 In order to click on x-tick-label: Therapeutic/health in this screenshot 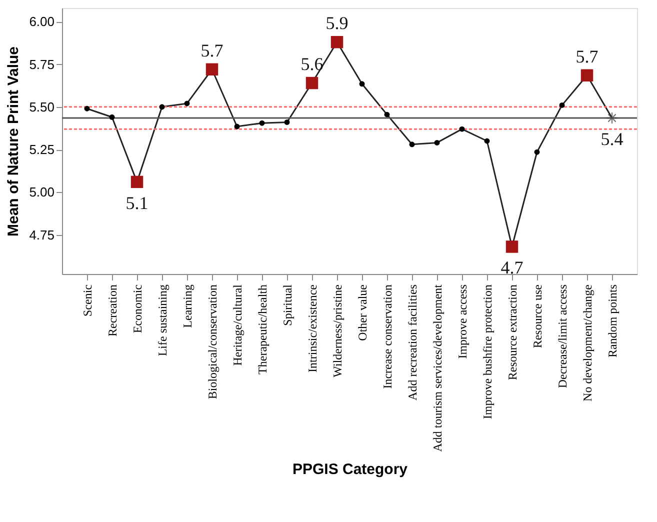, I will do `click(263, 329)`.